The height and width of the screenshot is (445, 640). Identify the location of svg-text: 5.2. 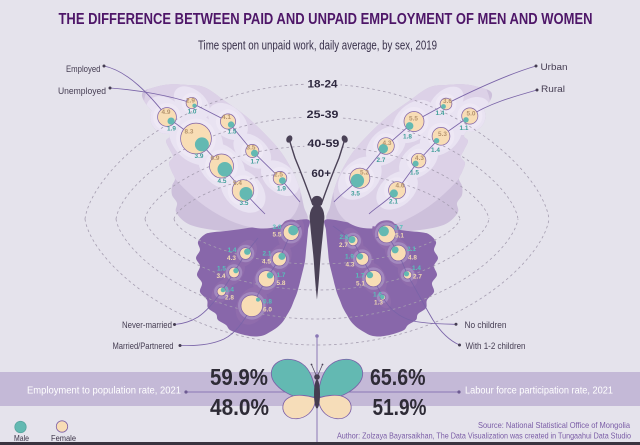
(364, 173).